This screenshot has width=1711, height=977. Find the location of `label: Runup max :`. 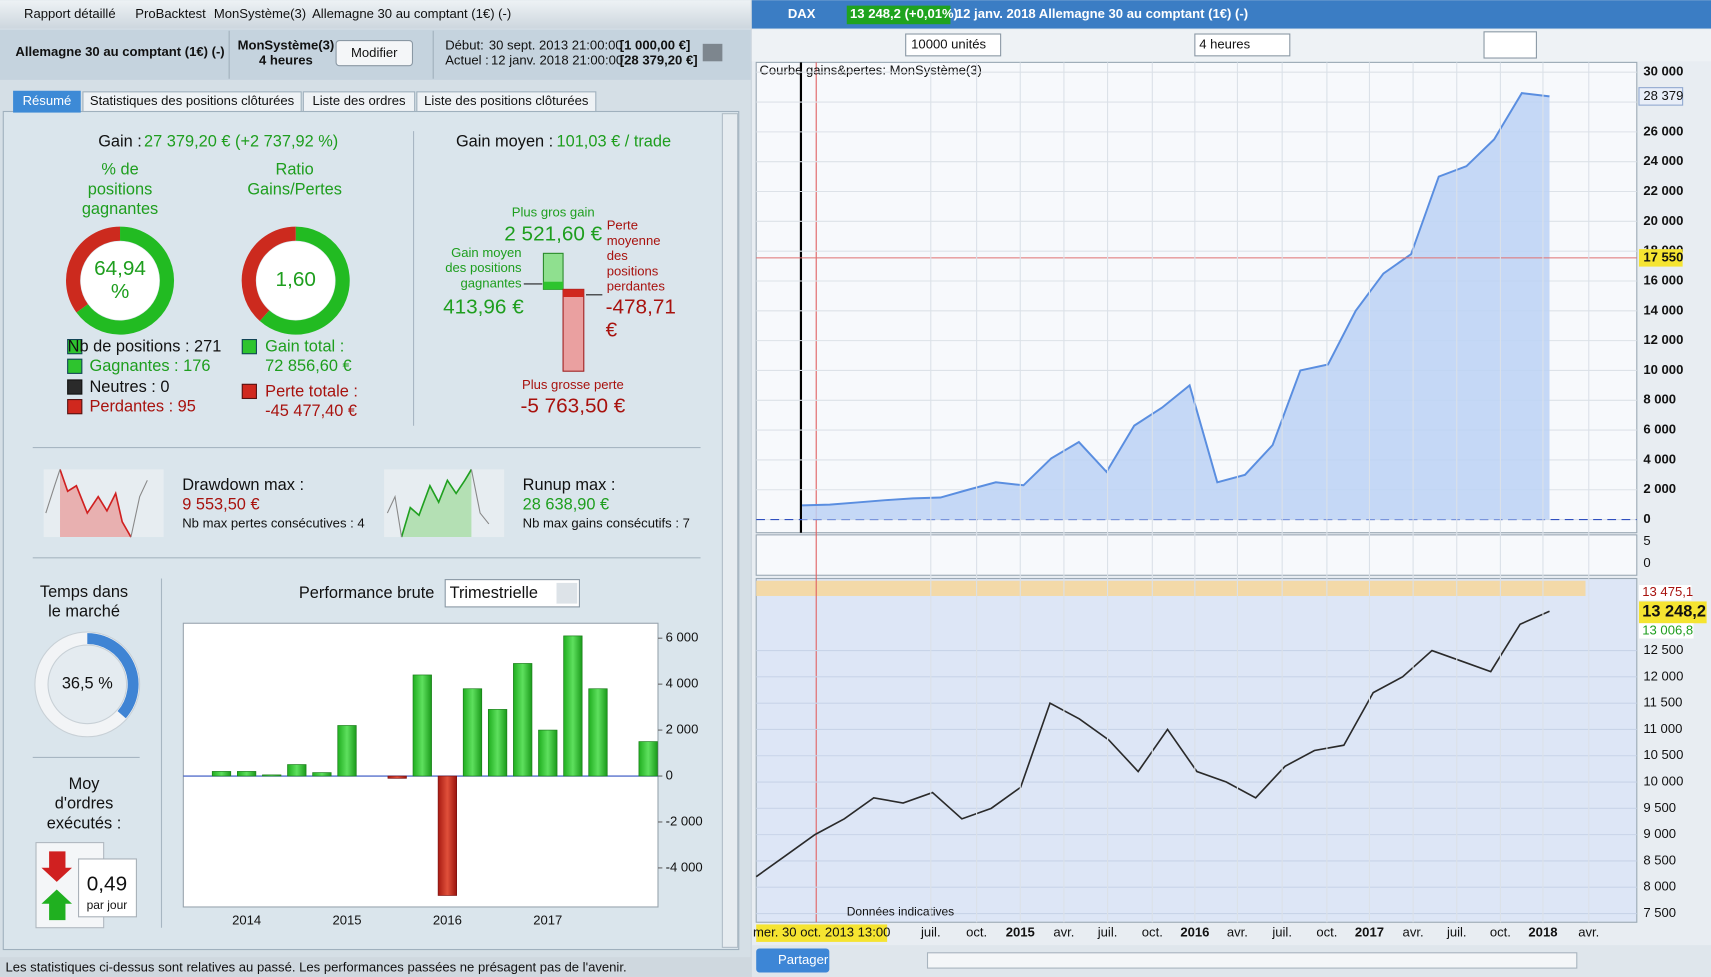

label: Runup max : is located at coordinates (569, 485).